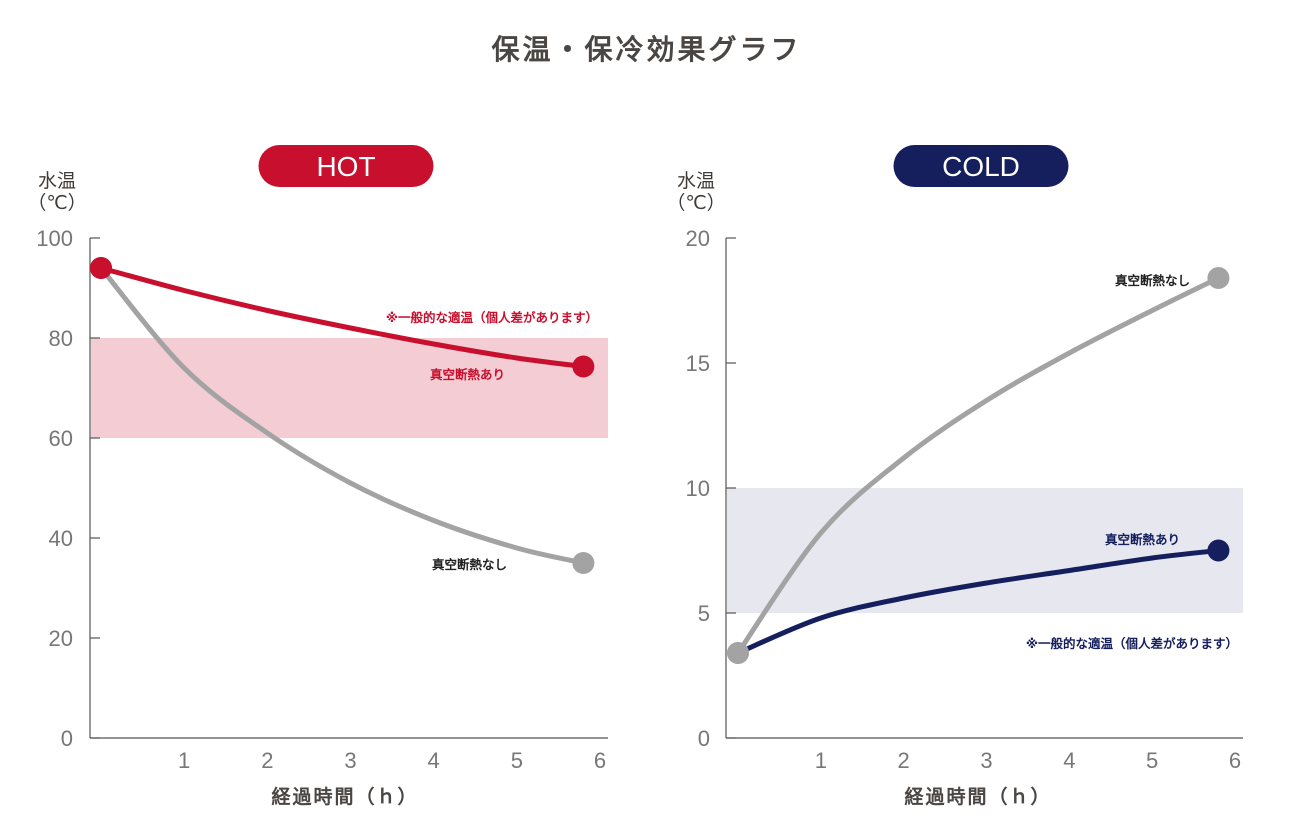  What do you see at coordinates (101, 268) in the screenshot?
I see `hot-start-point` at bounding box center [101, 268].